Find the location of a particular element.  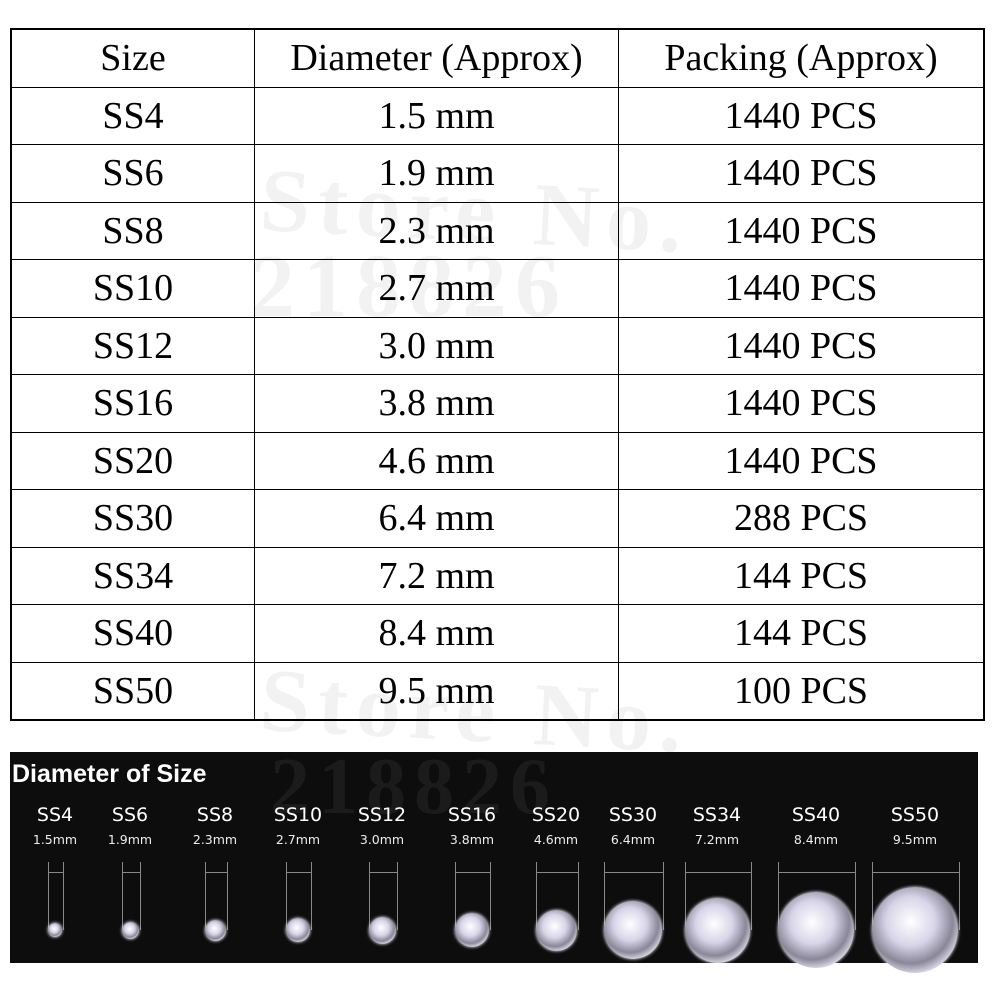

size-label: SS12 is located at coordinates (382, 815).